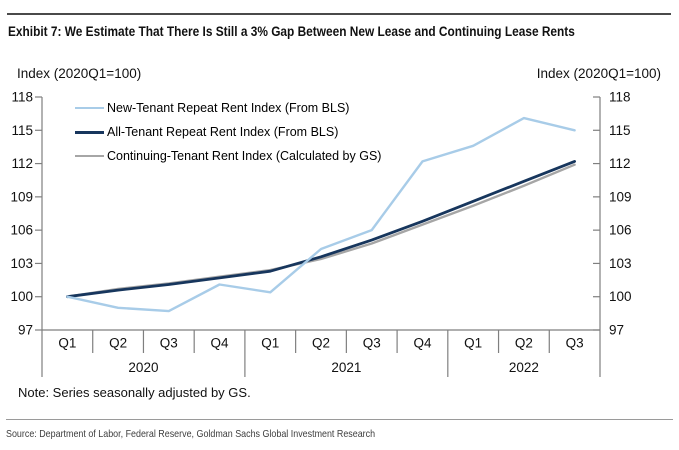  I want to click on bottom-divider, so click(339, 419).